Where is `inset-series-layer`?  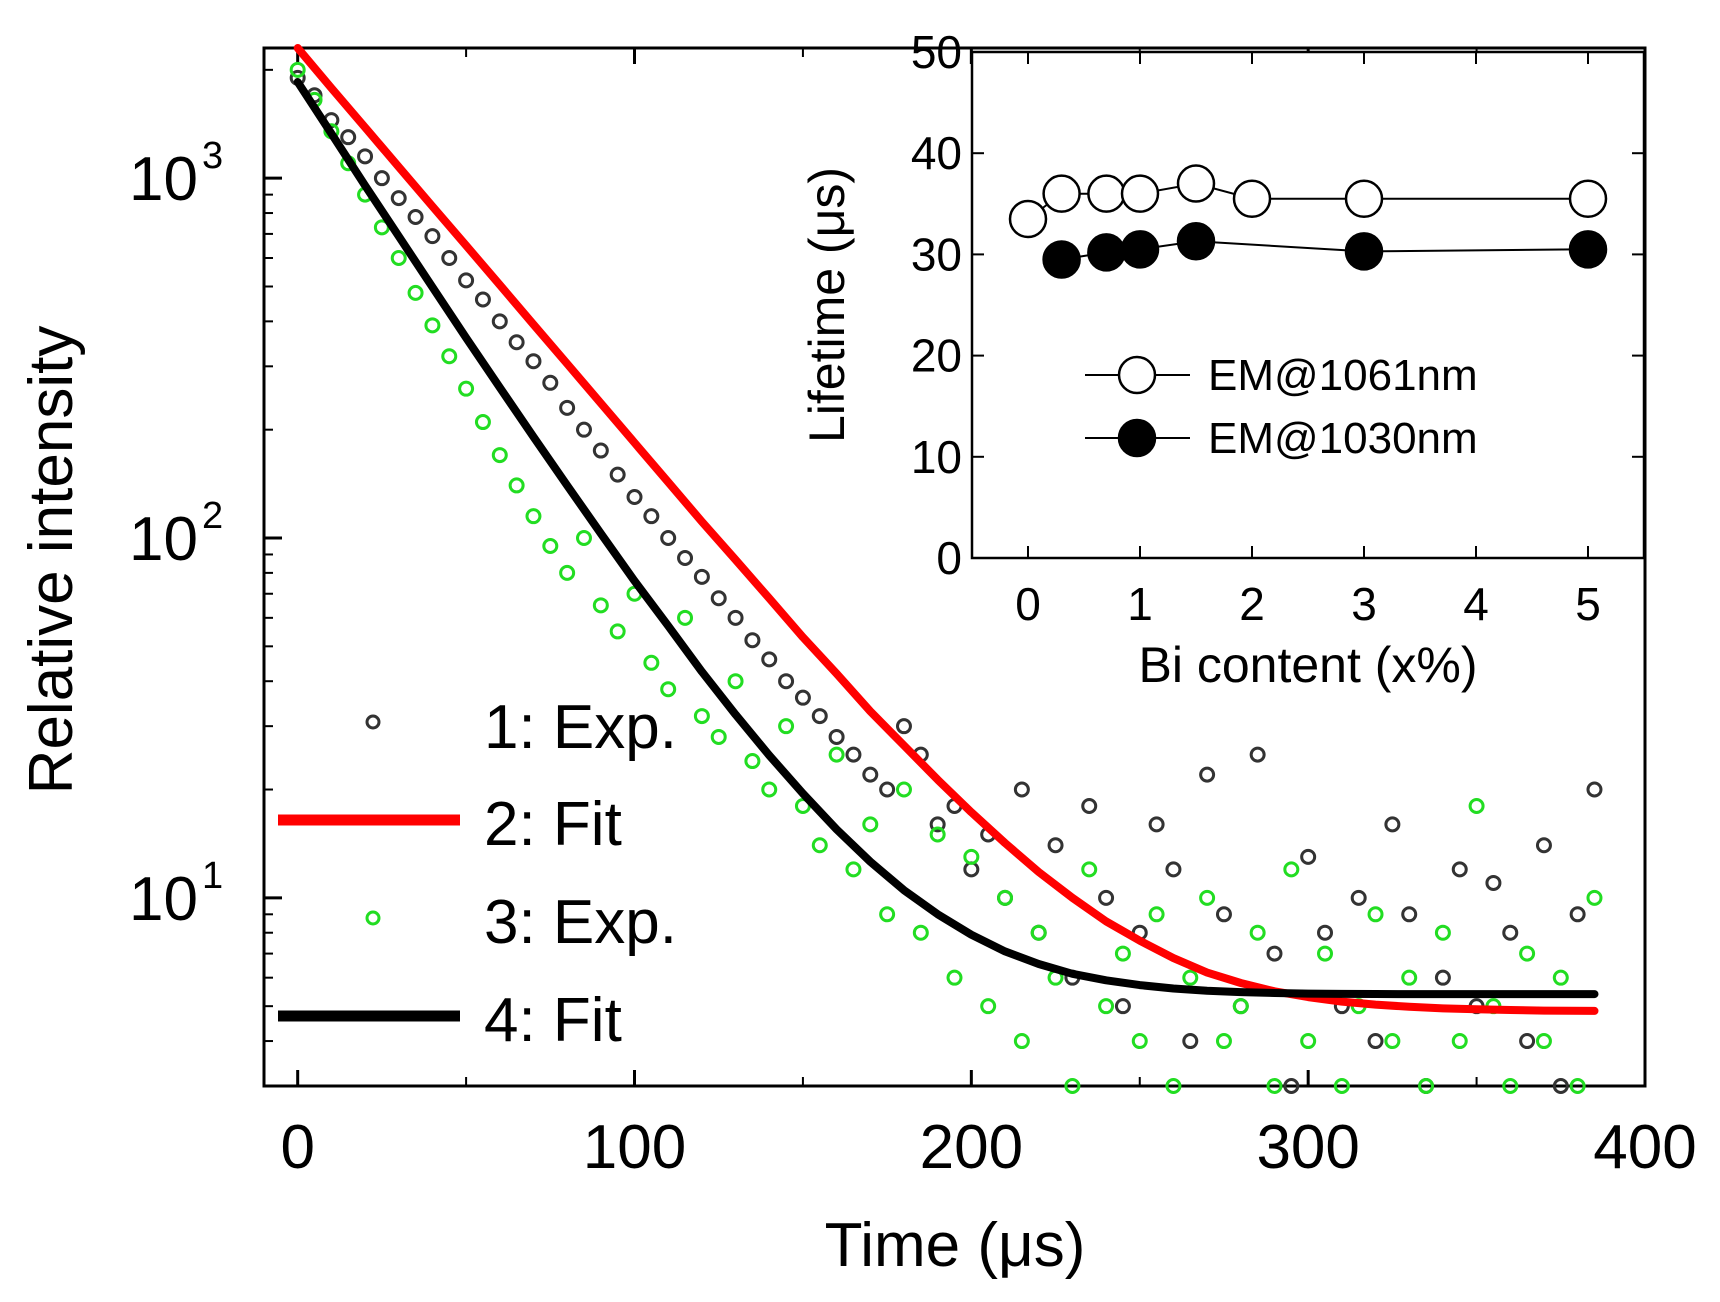 inset-series-layer is located at coordinates (1308, 221).